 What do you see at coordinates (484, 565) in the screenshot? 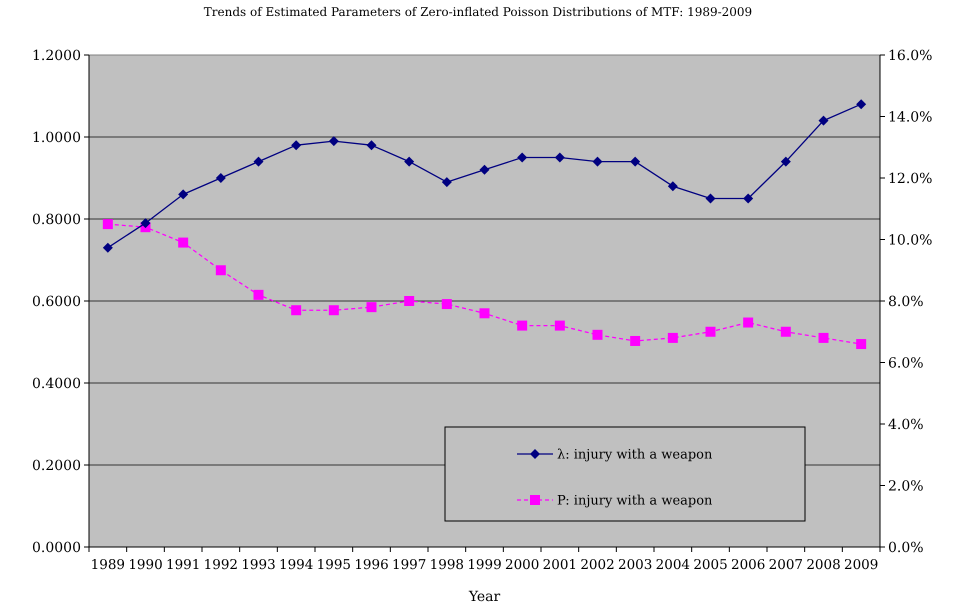
I see `x-tick-label: 1999` at bounding box center [484, 565].